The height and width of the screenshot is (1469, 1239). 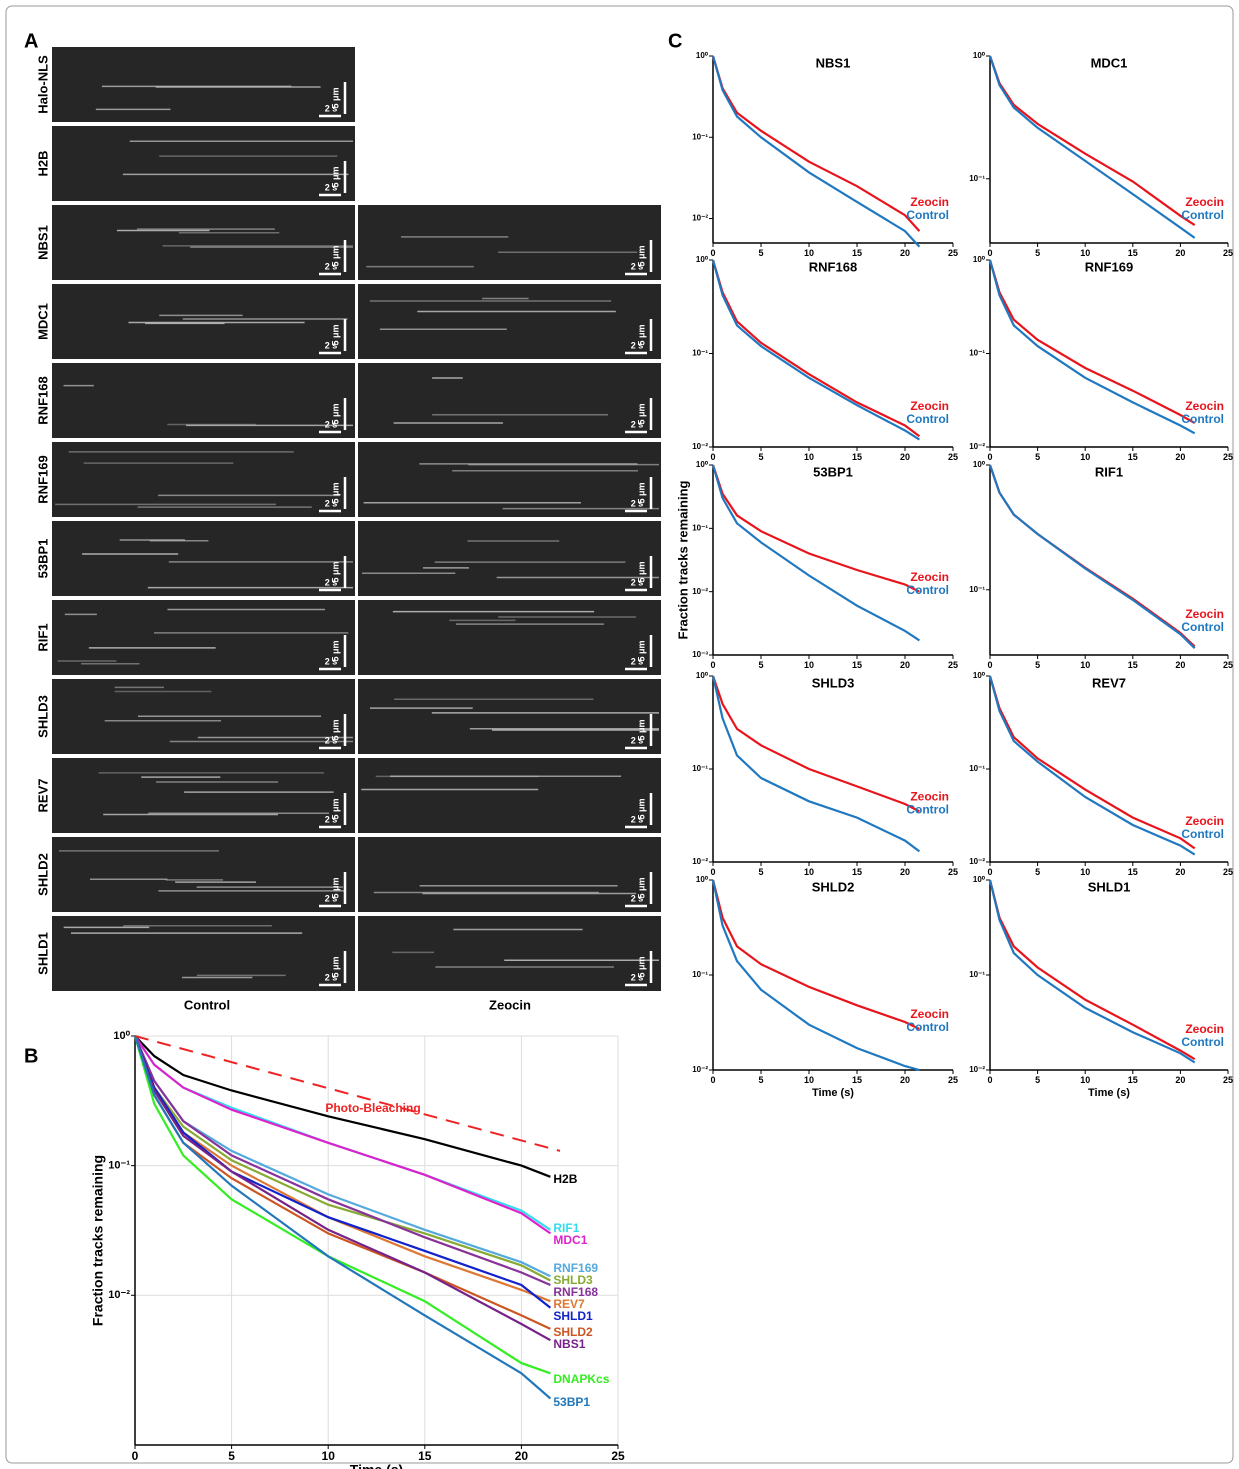 I want to click on row-label: SHLD1, so click(x=42, y=953).